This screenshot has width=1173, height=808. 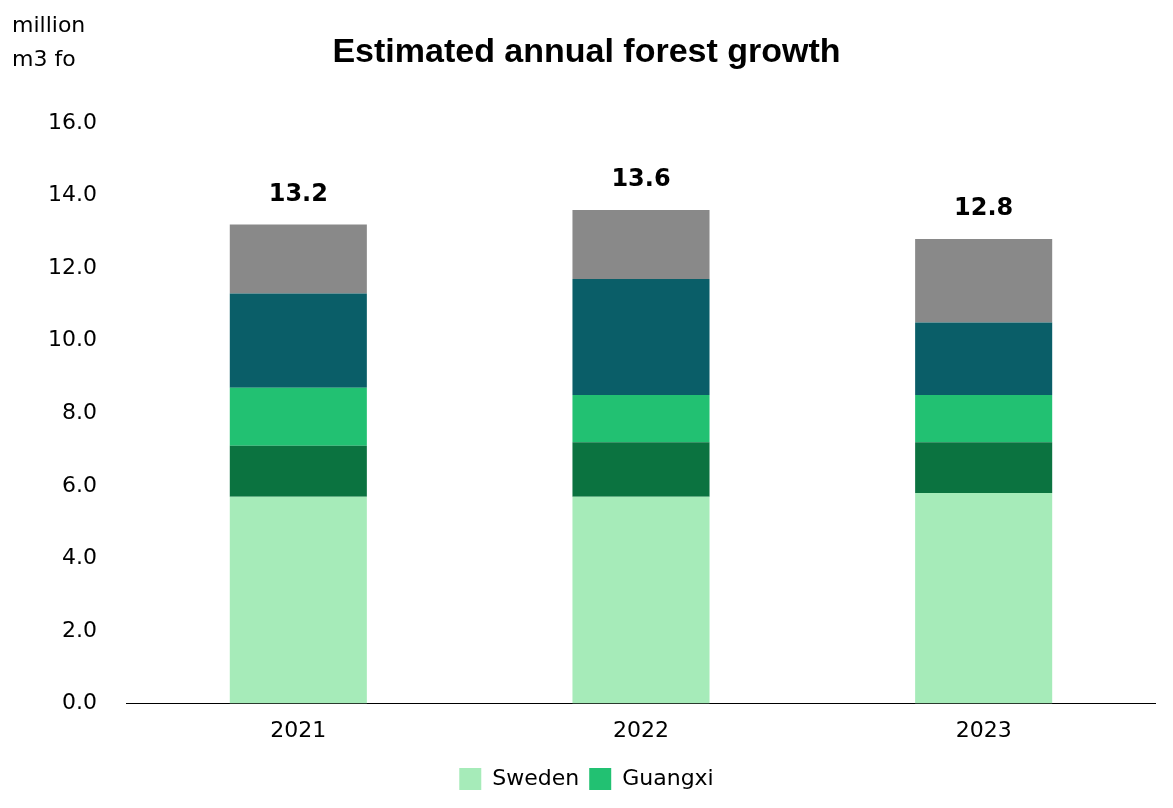 I want to click on chart-title: Estimated annual forest growth, so click(x=586, y=49).